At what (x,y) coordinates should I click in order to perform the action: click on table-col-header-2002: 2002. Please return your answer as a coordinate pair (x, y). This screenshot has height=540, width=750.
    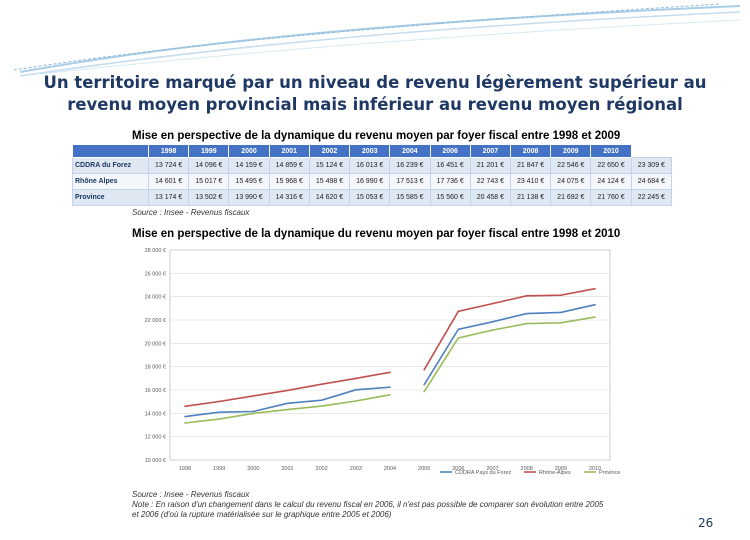
    Looking at the image, I should click on (329, 151).